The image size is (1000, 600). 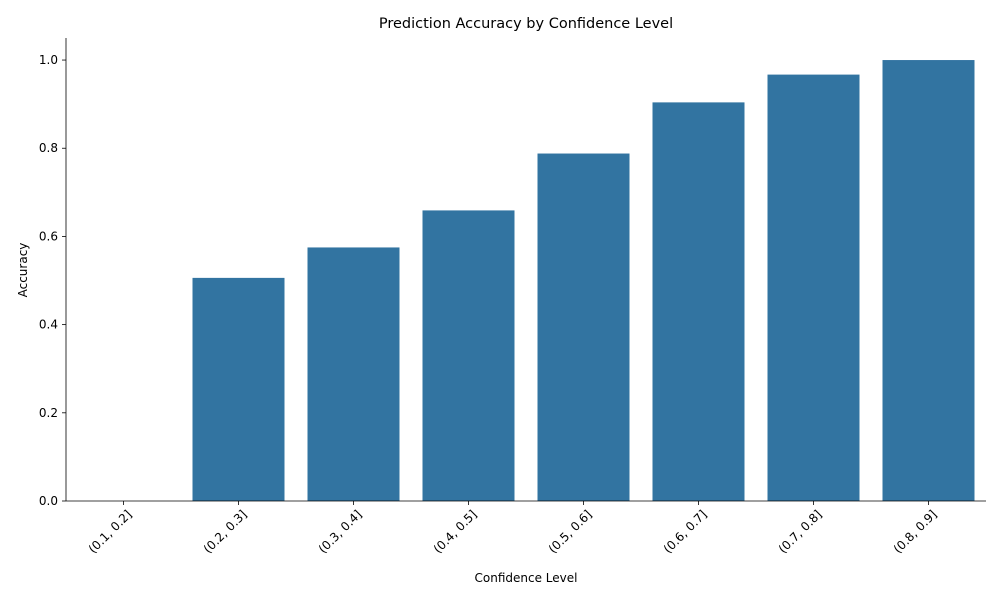 What do you see at coordinates (48, 501) in the screenshot?
I see `y-tick-label: 0.0` at bounding box center [48, 501].